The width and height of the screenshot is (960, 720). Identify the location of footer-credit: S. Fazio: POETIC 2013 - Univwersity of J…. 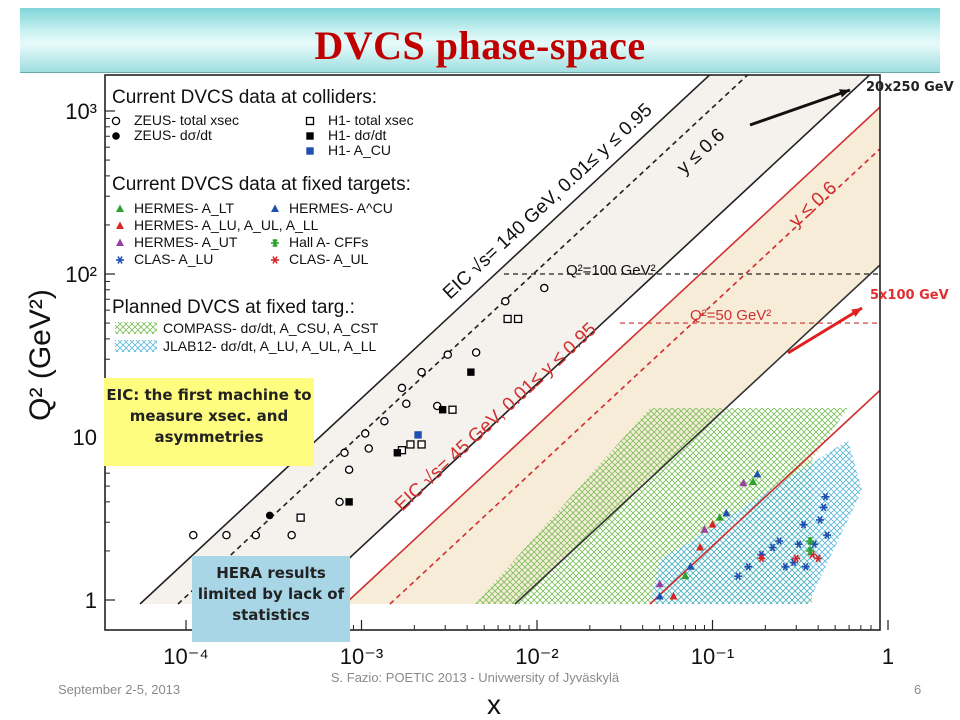
(475, 677).